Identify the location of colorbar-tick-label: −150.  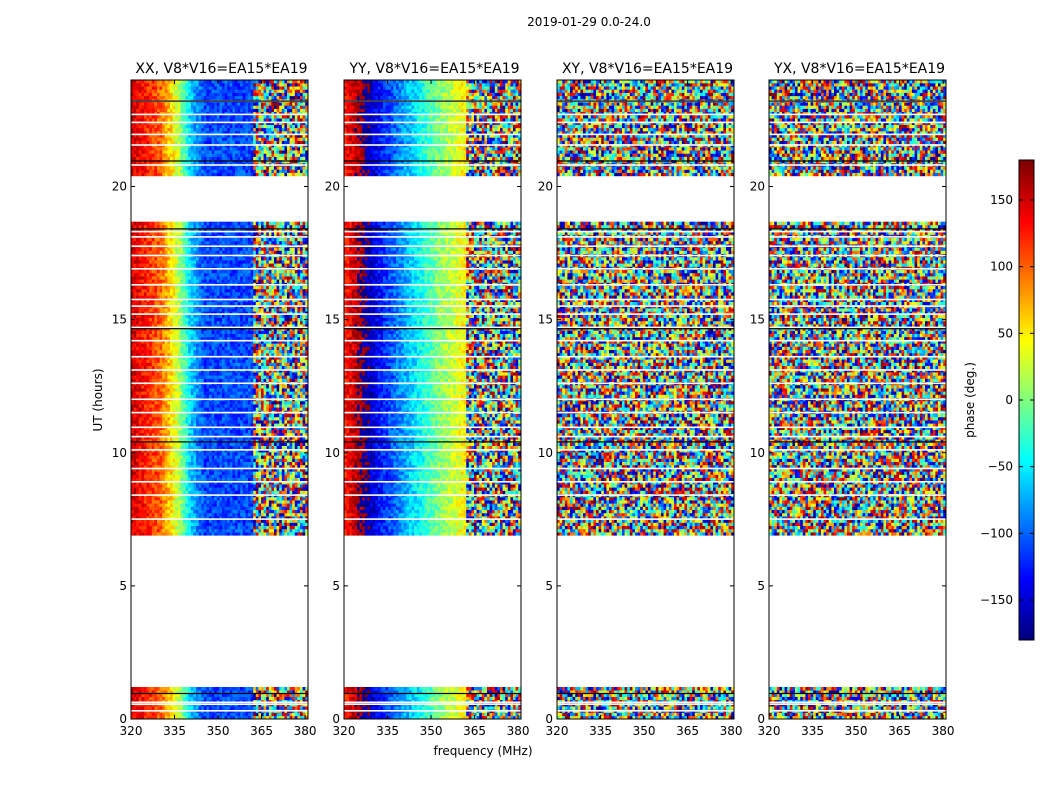
(996, 600).